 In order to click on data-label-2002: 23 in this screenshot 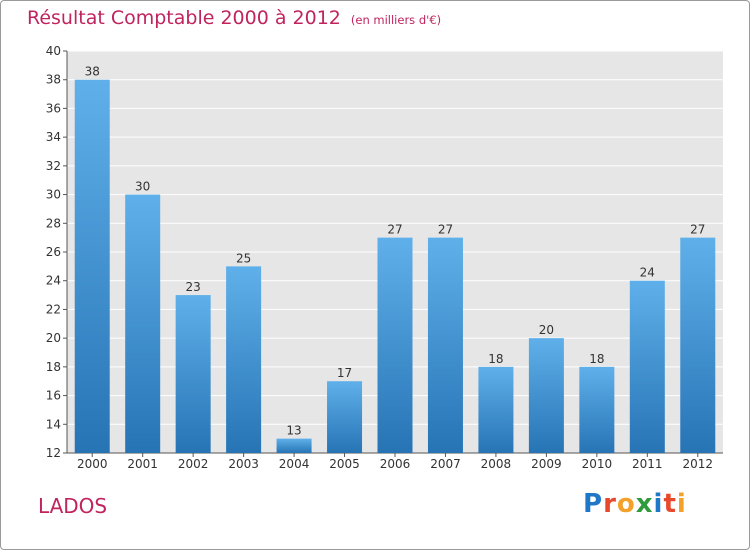, I will do `click(193, 287)`.